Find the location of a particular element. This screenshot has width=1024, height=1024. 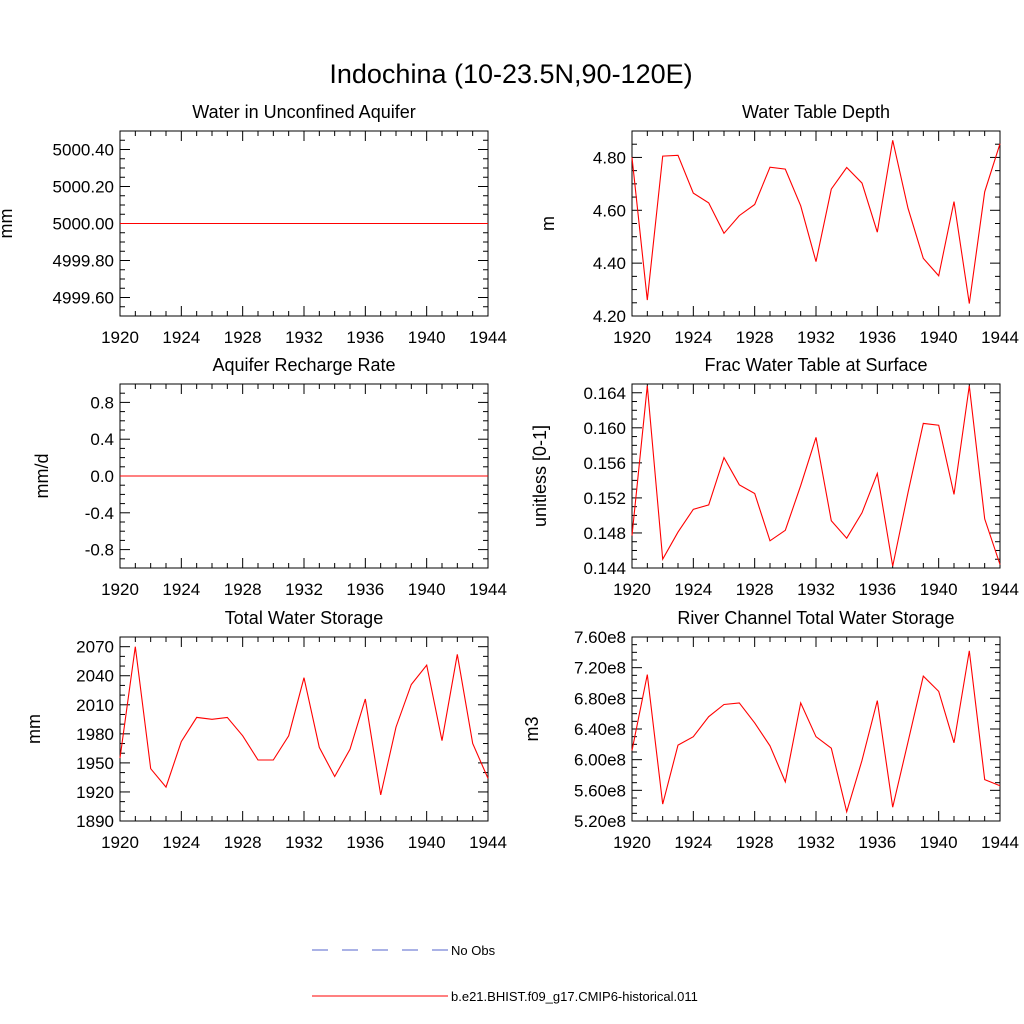

y-tick-label: 0.152 is located at coordinates (604, 498).